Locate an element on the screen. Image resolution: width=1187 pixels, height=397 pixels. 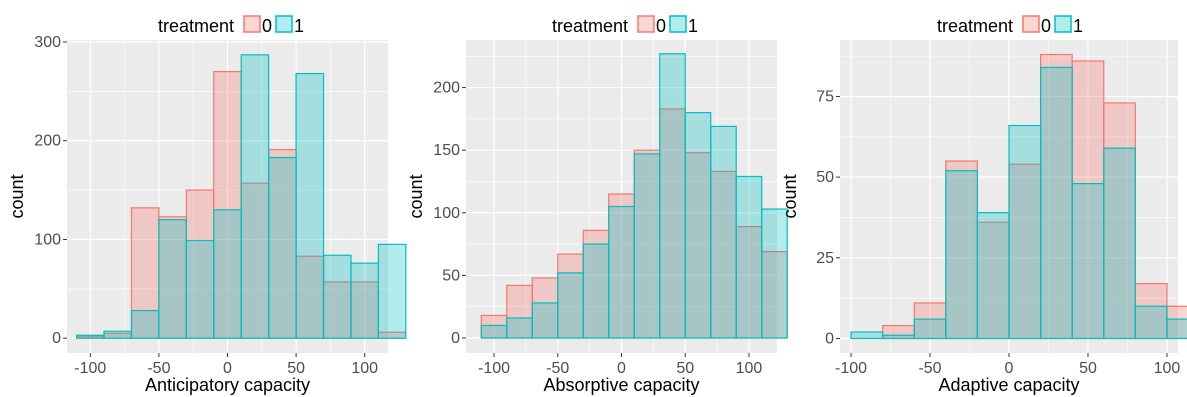
y-tick-label: 100 is located at coordinates (47, 239).